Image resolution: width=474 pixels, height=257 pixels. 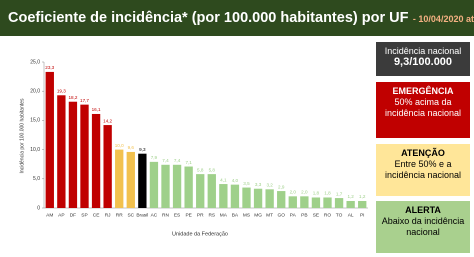 I want to click on x-tick-label: PR, so click(x=200, y=215).